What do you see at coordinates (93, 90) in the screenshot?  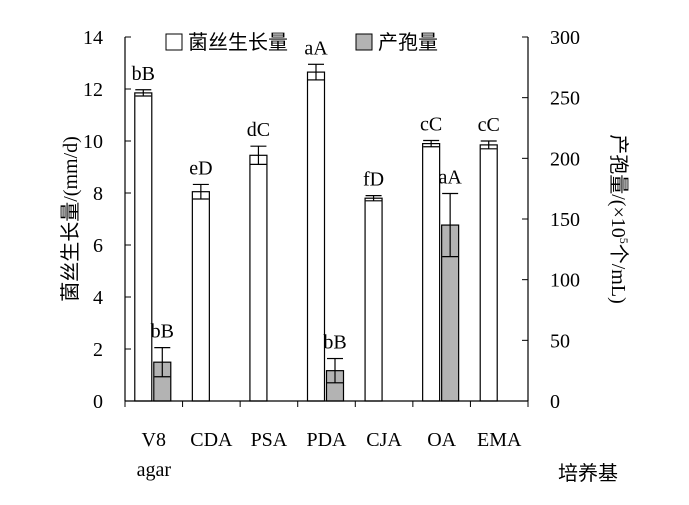 I see `left-y-tick-label: 12` at bounding box center [93, 90].